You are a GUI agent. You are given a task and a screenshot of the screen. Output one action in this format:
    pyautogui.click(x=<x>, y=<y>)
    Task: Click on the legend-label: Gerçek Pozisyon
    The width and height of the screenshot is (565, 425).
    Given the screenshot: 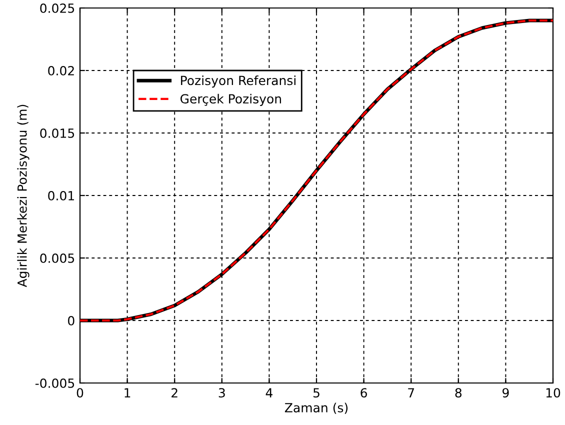 What is the action you would take?
    pyautogui.click(x=230, y=100)
    